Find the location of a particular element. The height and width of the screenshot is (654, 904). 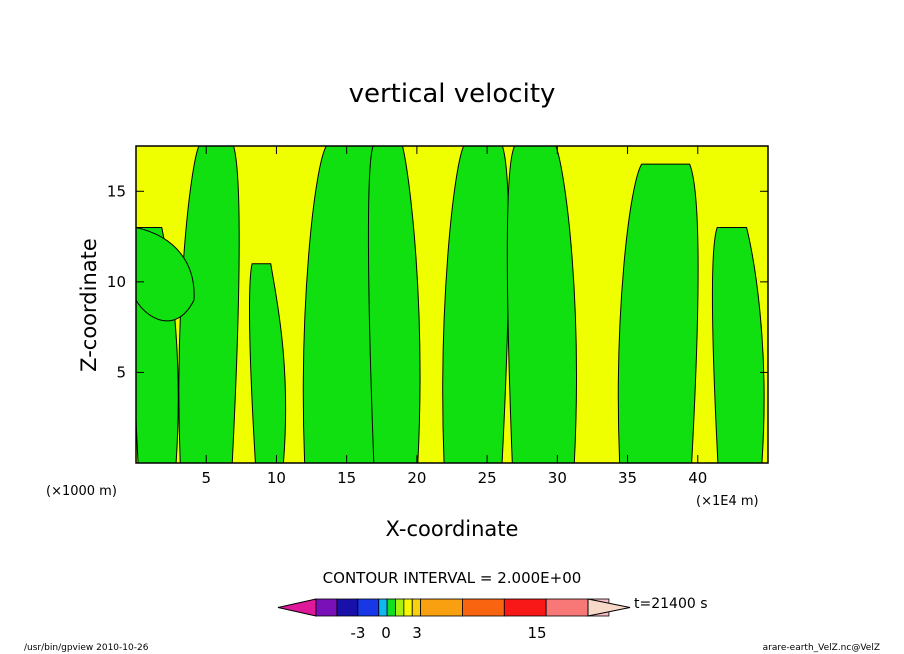

colorbar-high-arrow is located at coordinates (609, 607).